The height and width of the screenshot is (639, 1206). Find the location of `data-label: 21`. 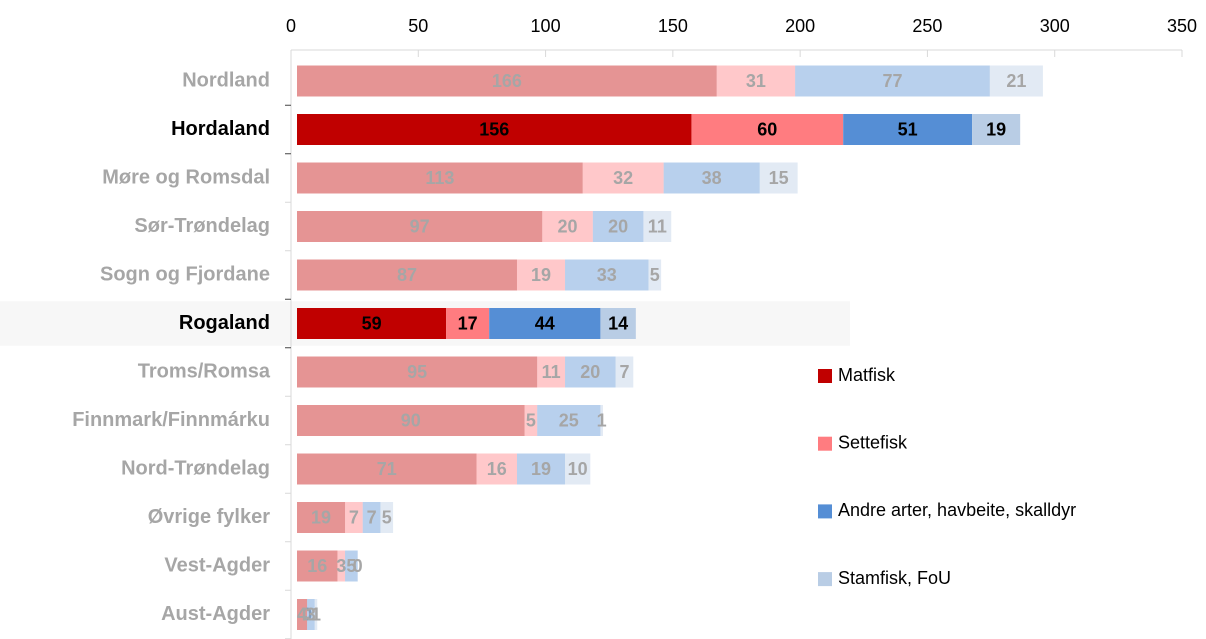

data-label: 21 is located at coordinates (1016, 81).